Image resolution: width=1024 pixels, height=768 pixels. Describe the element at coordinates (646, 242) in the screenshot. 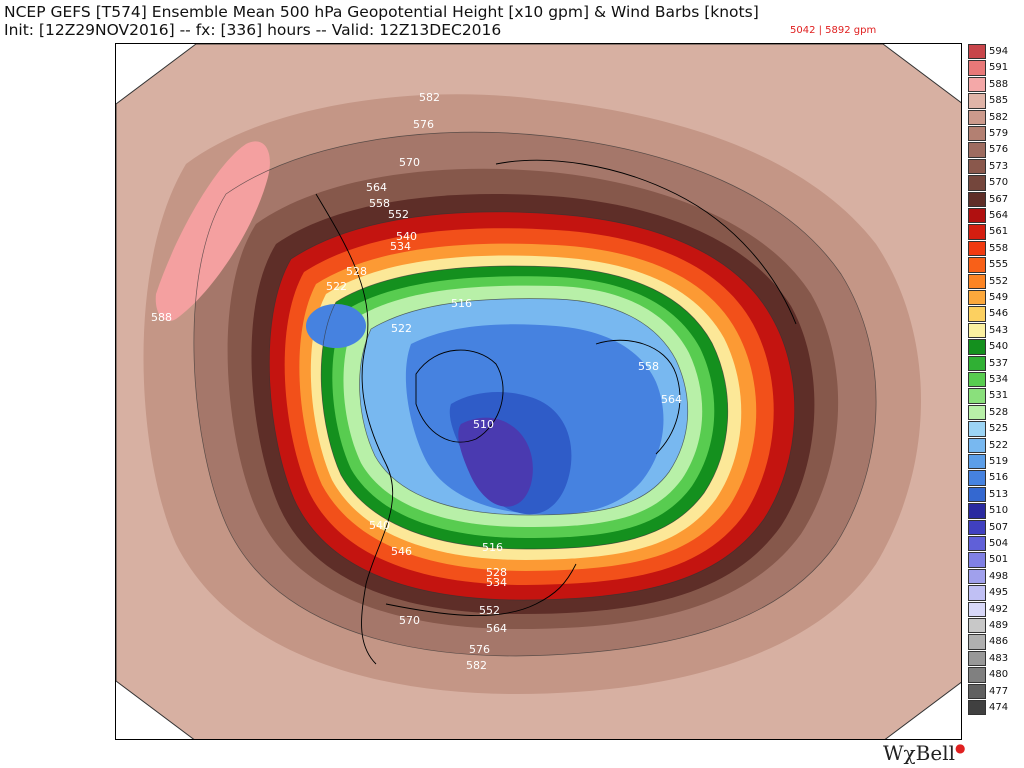

I see `coastline-asia` at that location.